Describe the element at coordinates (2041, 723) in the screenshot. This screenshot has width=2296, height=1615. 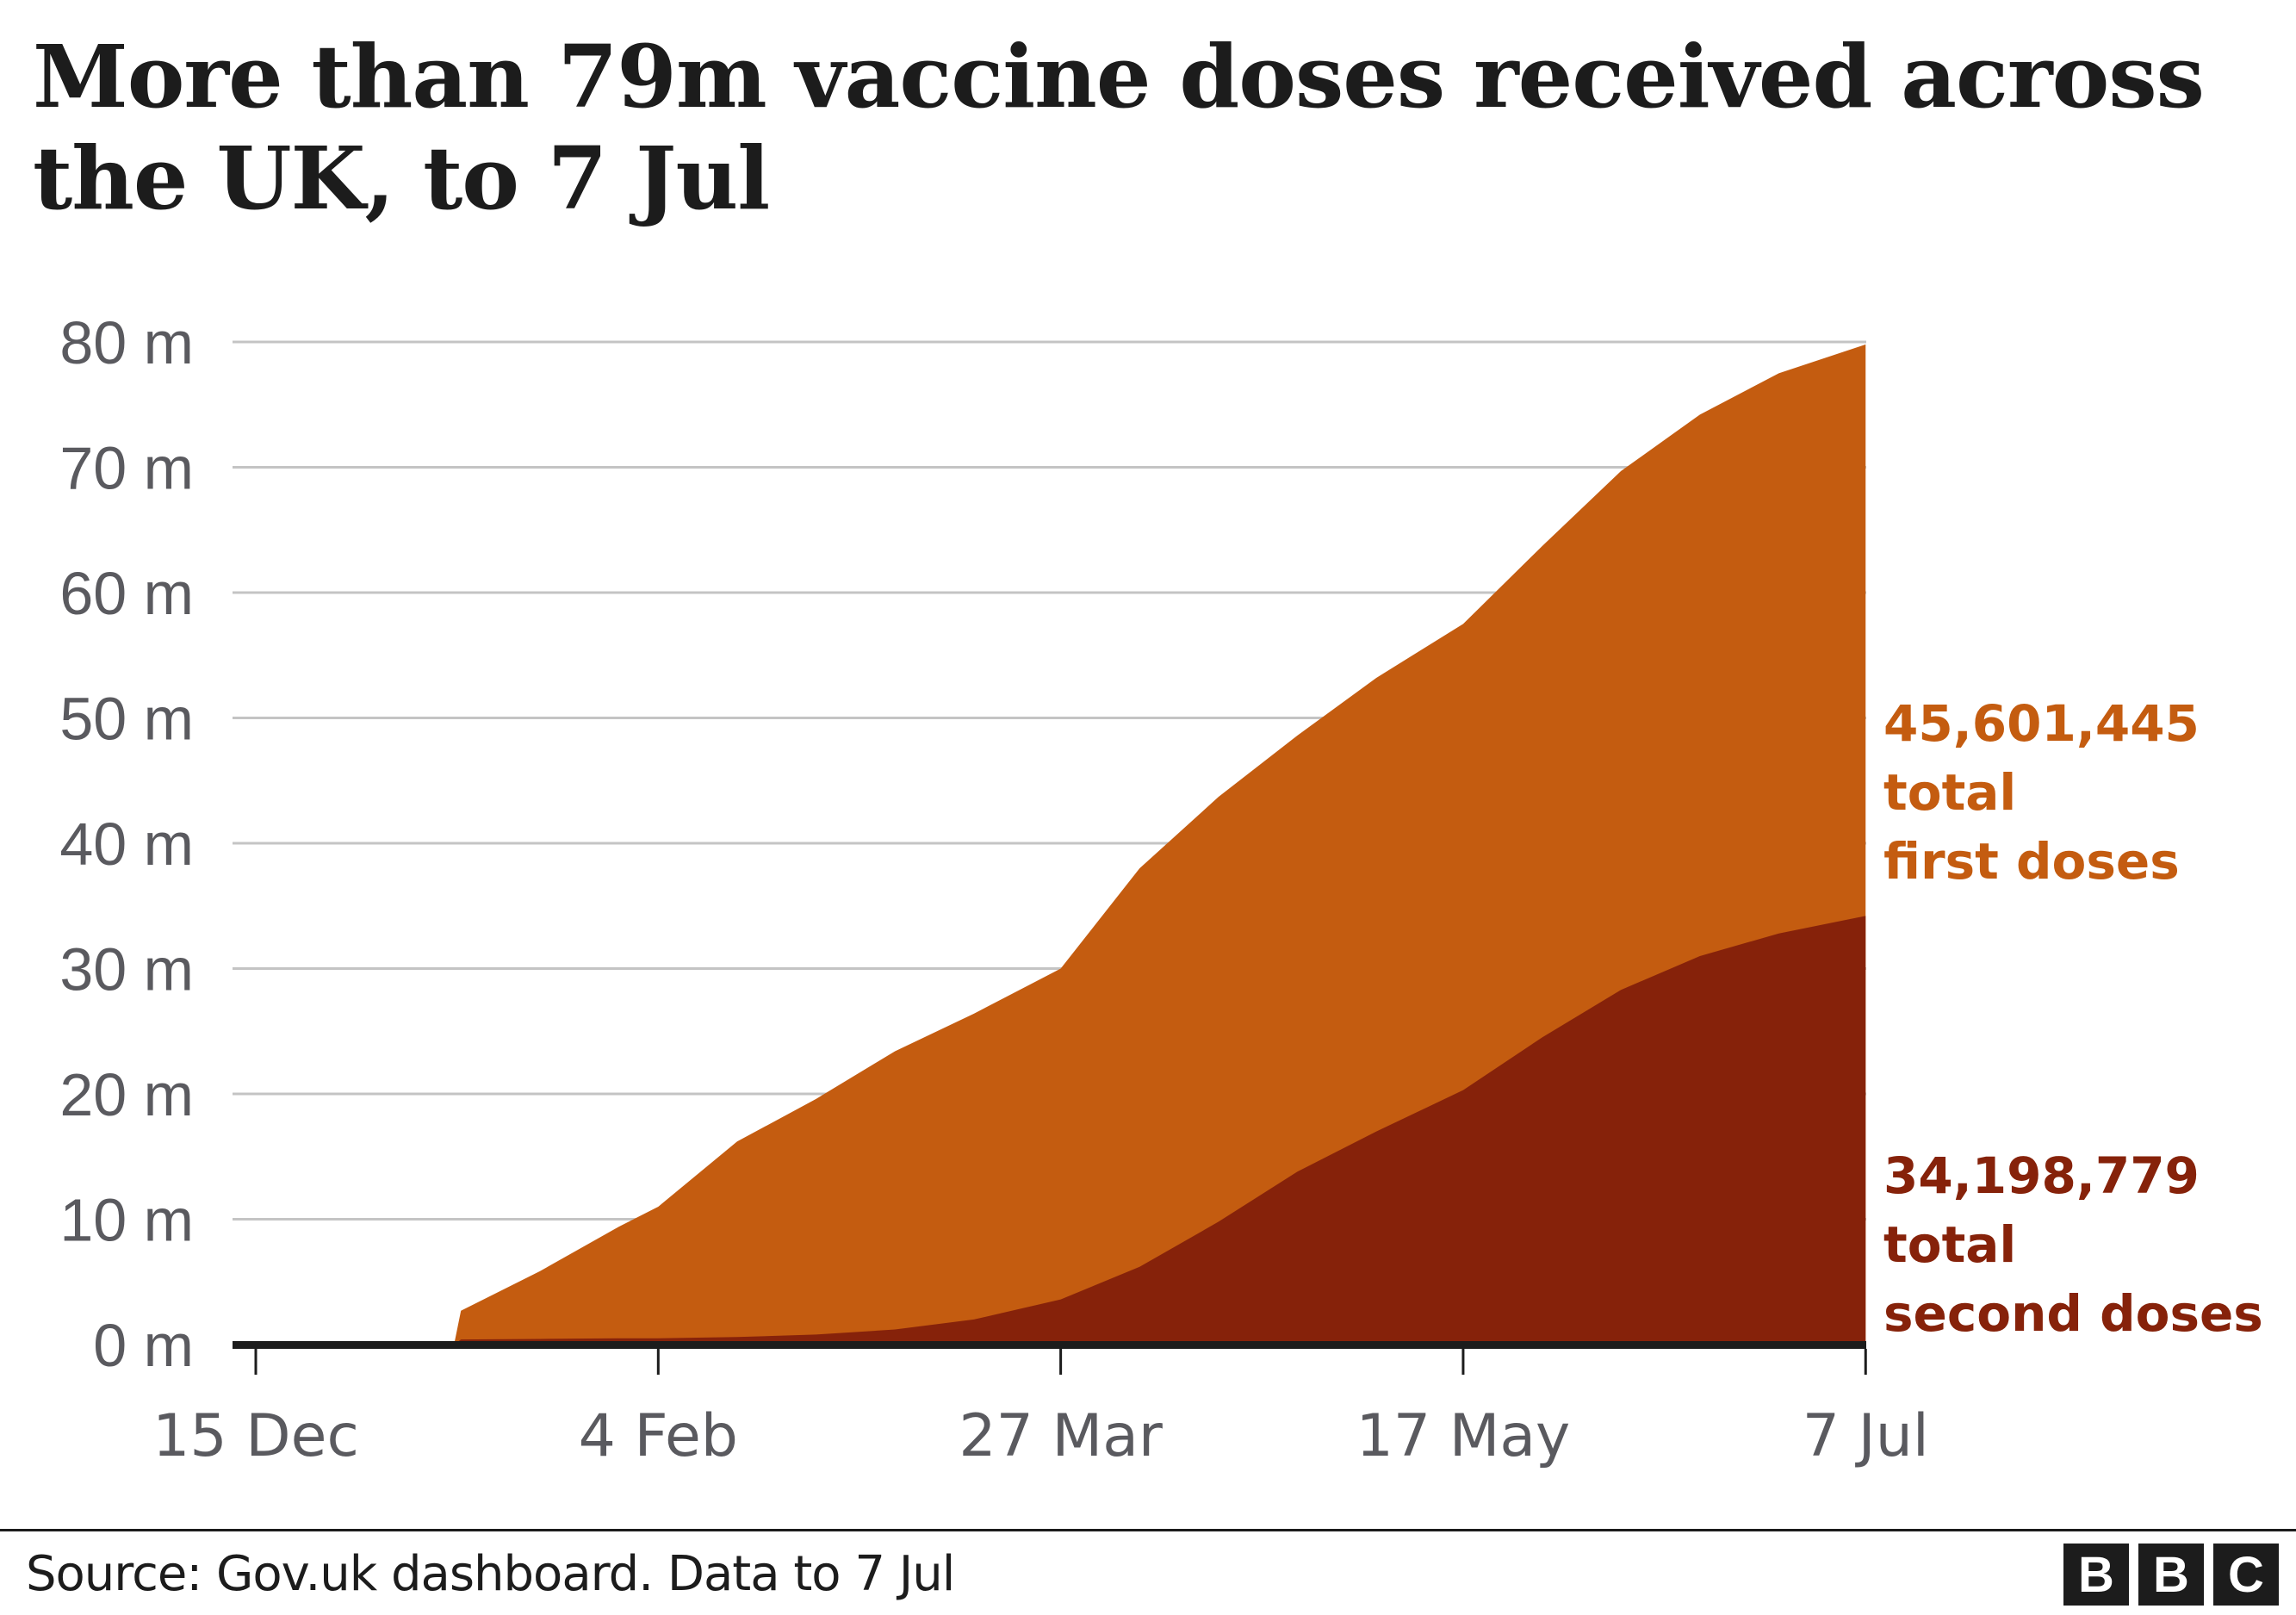
I see `first-doses-value: 45,601,445` at that location.